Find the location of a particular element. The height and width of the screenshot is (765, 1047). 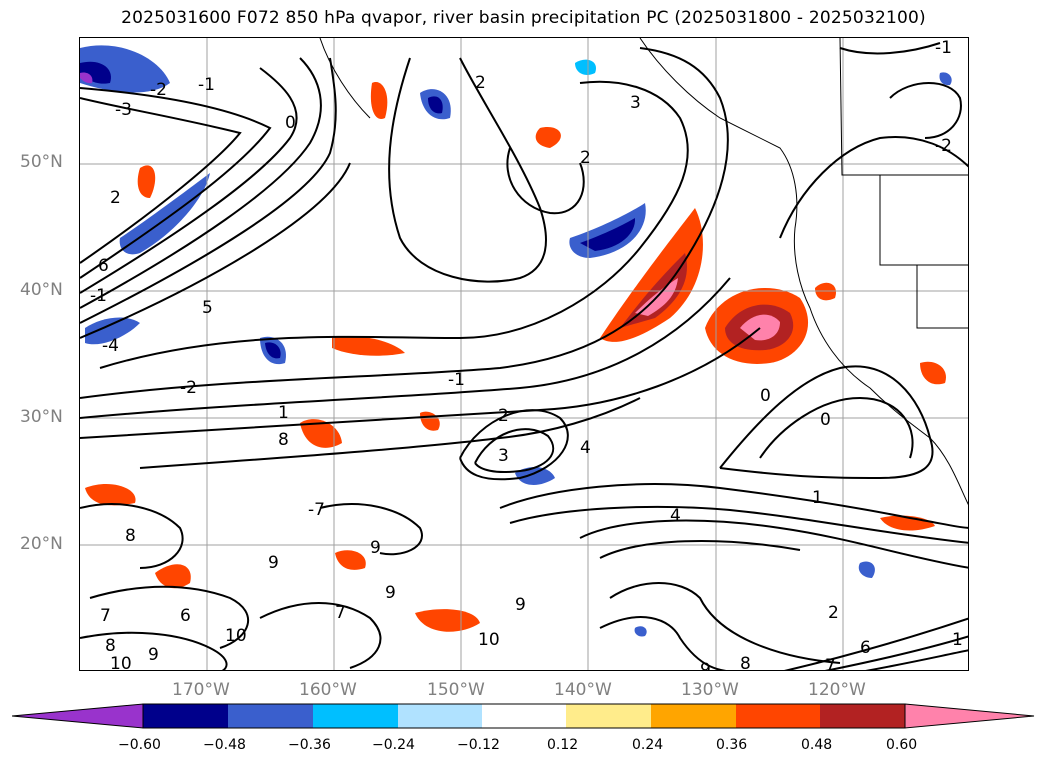

colorbar-tick-label: −0.60 is located at coordinates (139, 745).